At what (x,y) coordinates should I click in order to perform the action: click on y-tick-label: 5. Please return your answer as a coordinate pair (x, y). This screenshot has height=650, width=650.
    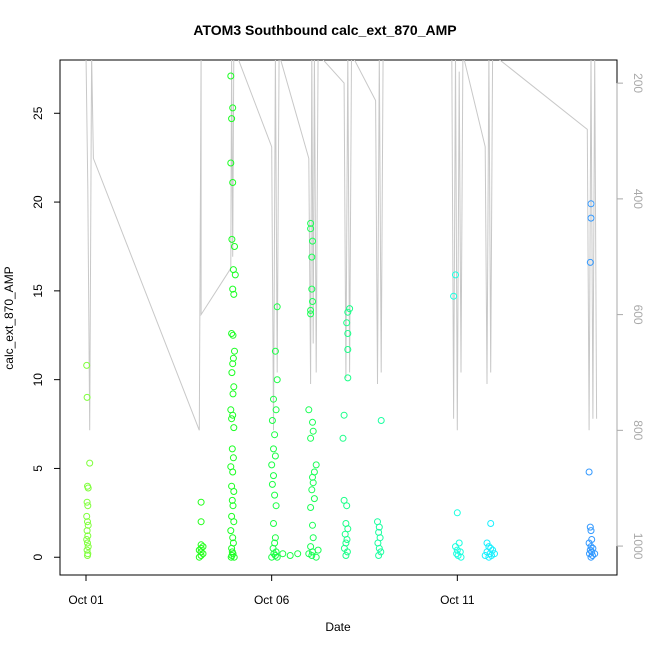
    Looking at the image, I should click on (38, 468).